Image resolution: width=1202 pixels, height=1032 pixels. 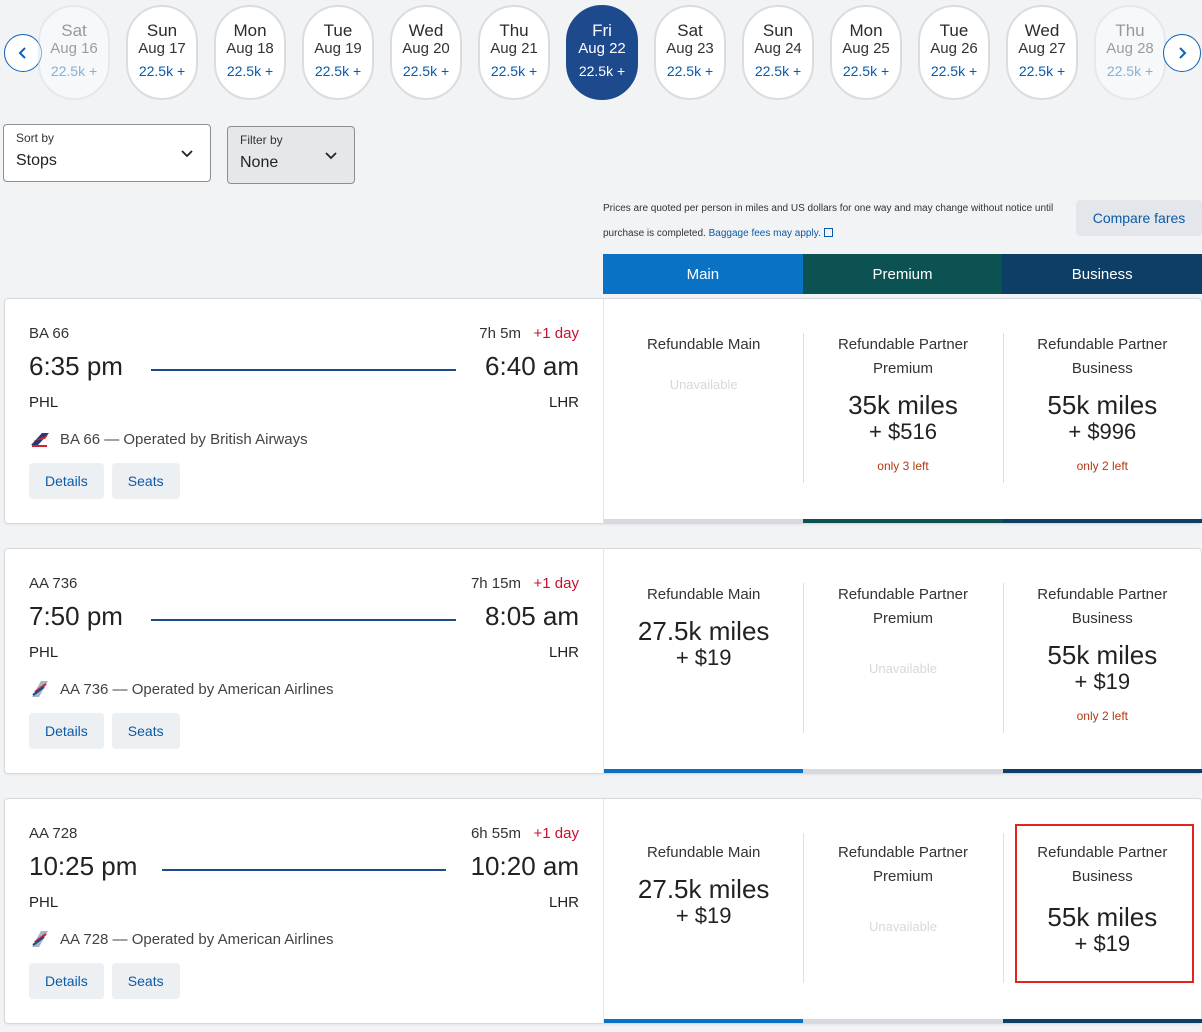 I want to click on chevron-right-icon, so click(x=1183, y=53).